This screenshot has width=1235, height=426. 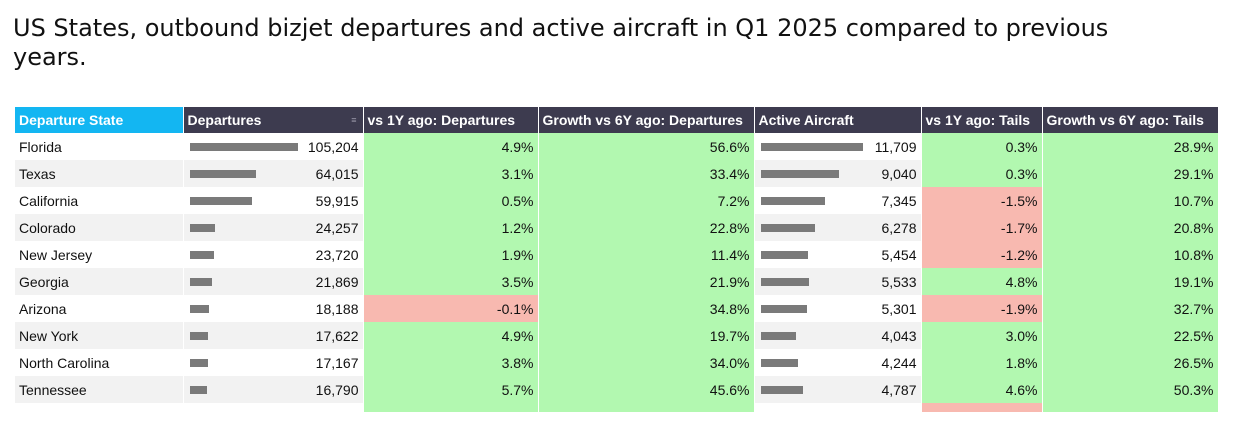 I want to click on cell-departures-value: 16,790, so click(x=337, y=389).